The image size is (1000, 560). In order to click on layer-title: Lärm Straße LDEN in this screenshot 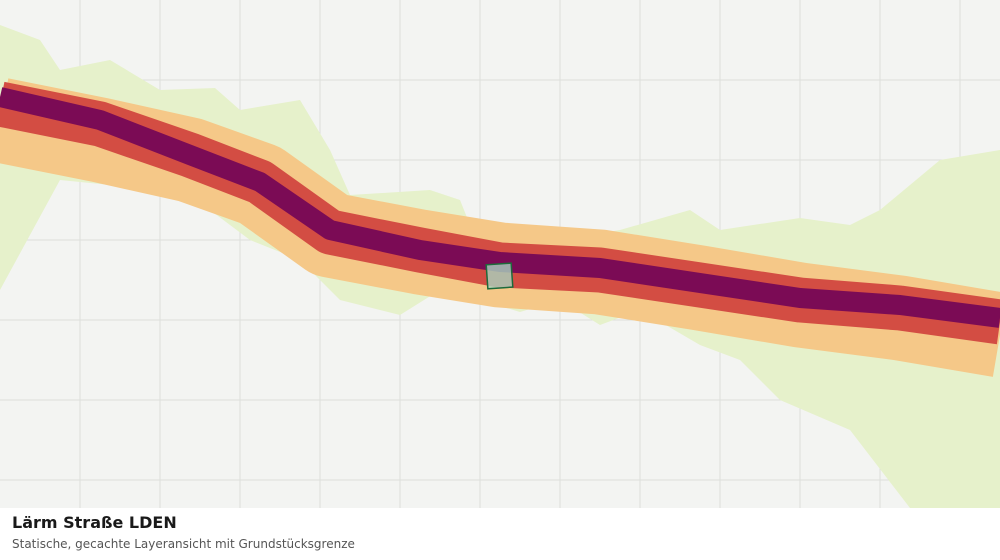, I will do `click(94, 522)`.